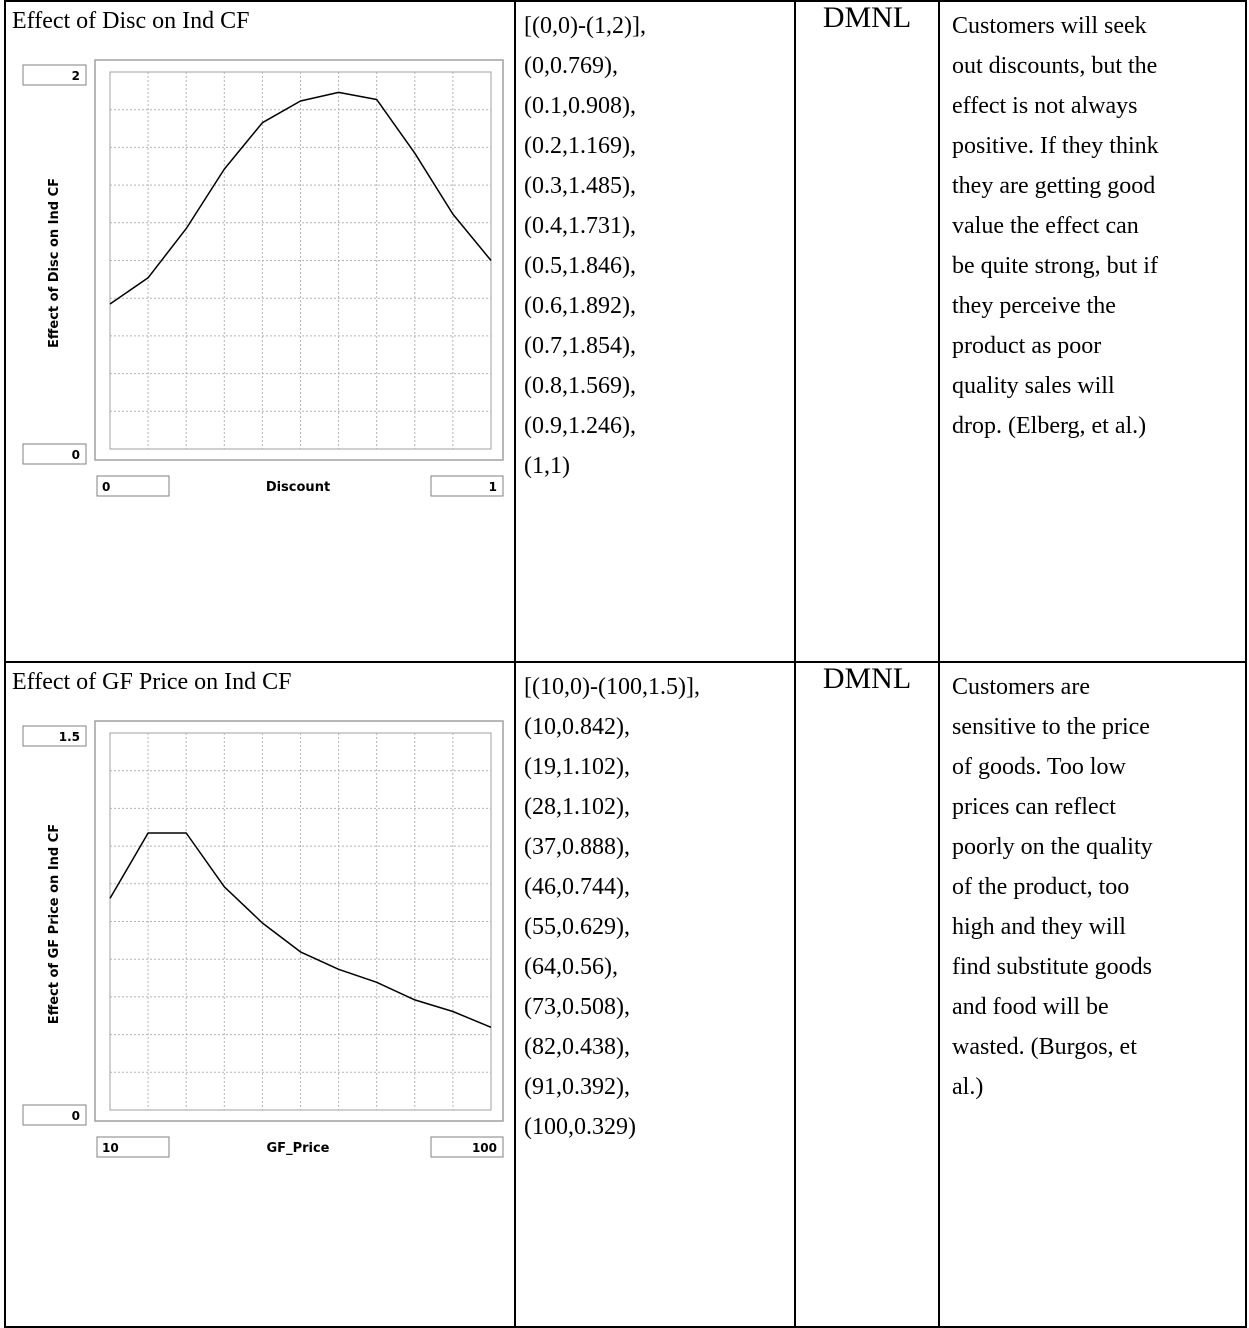 The image size is (1249, 1328). Describe the element at coordinates (106, 487) in the screenshot. I see `x-min-label: 0` at that location.